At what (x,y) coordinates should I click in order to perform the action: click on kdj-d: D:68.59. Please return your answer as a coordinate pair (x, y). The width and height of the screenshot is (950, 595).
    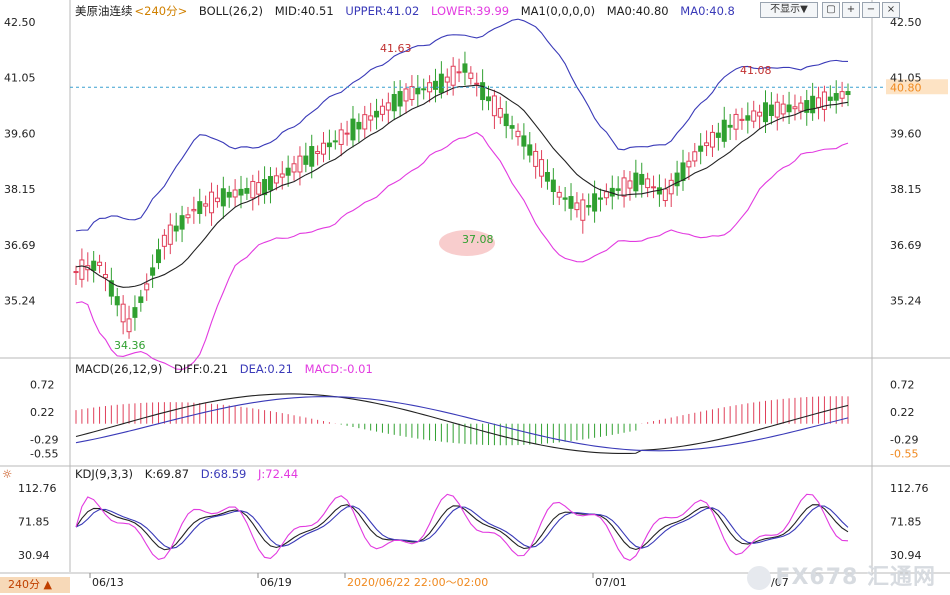
    Looking at the image, I should click on (223, 474).